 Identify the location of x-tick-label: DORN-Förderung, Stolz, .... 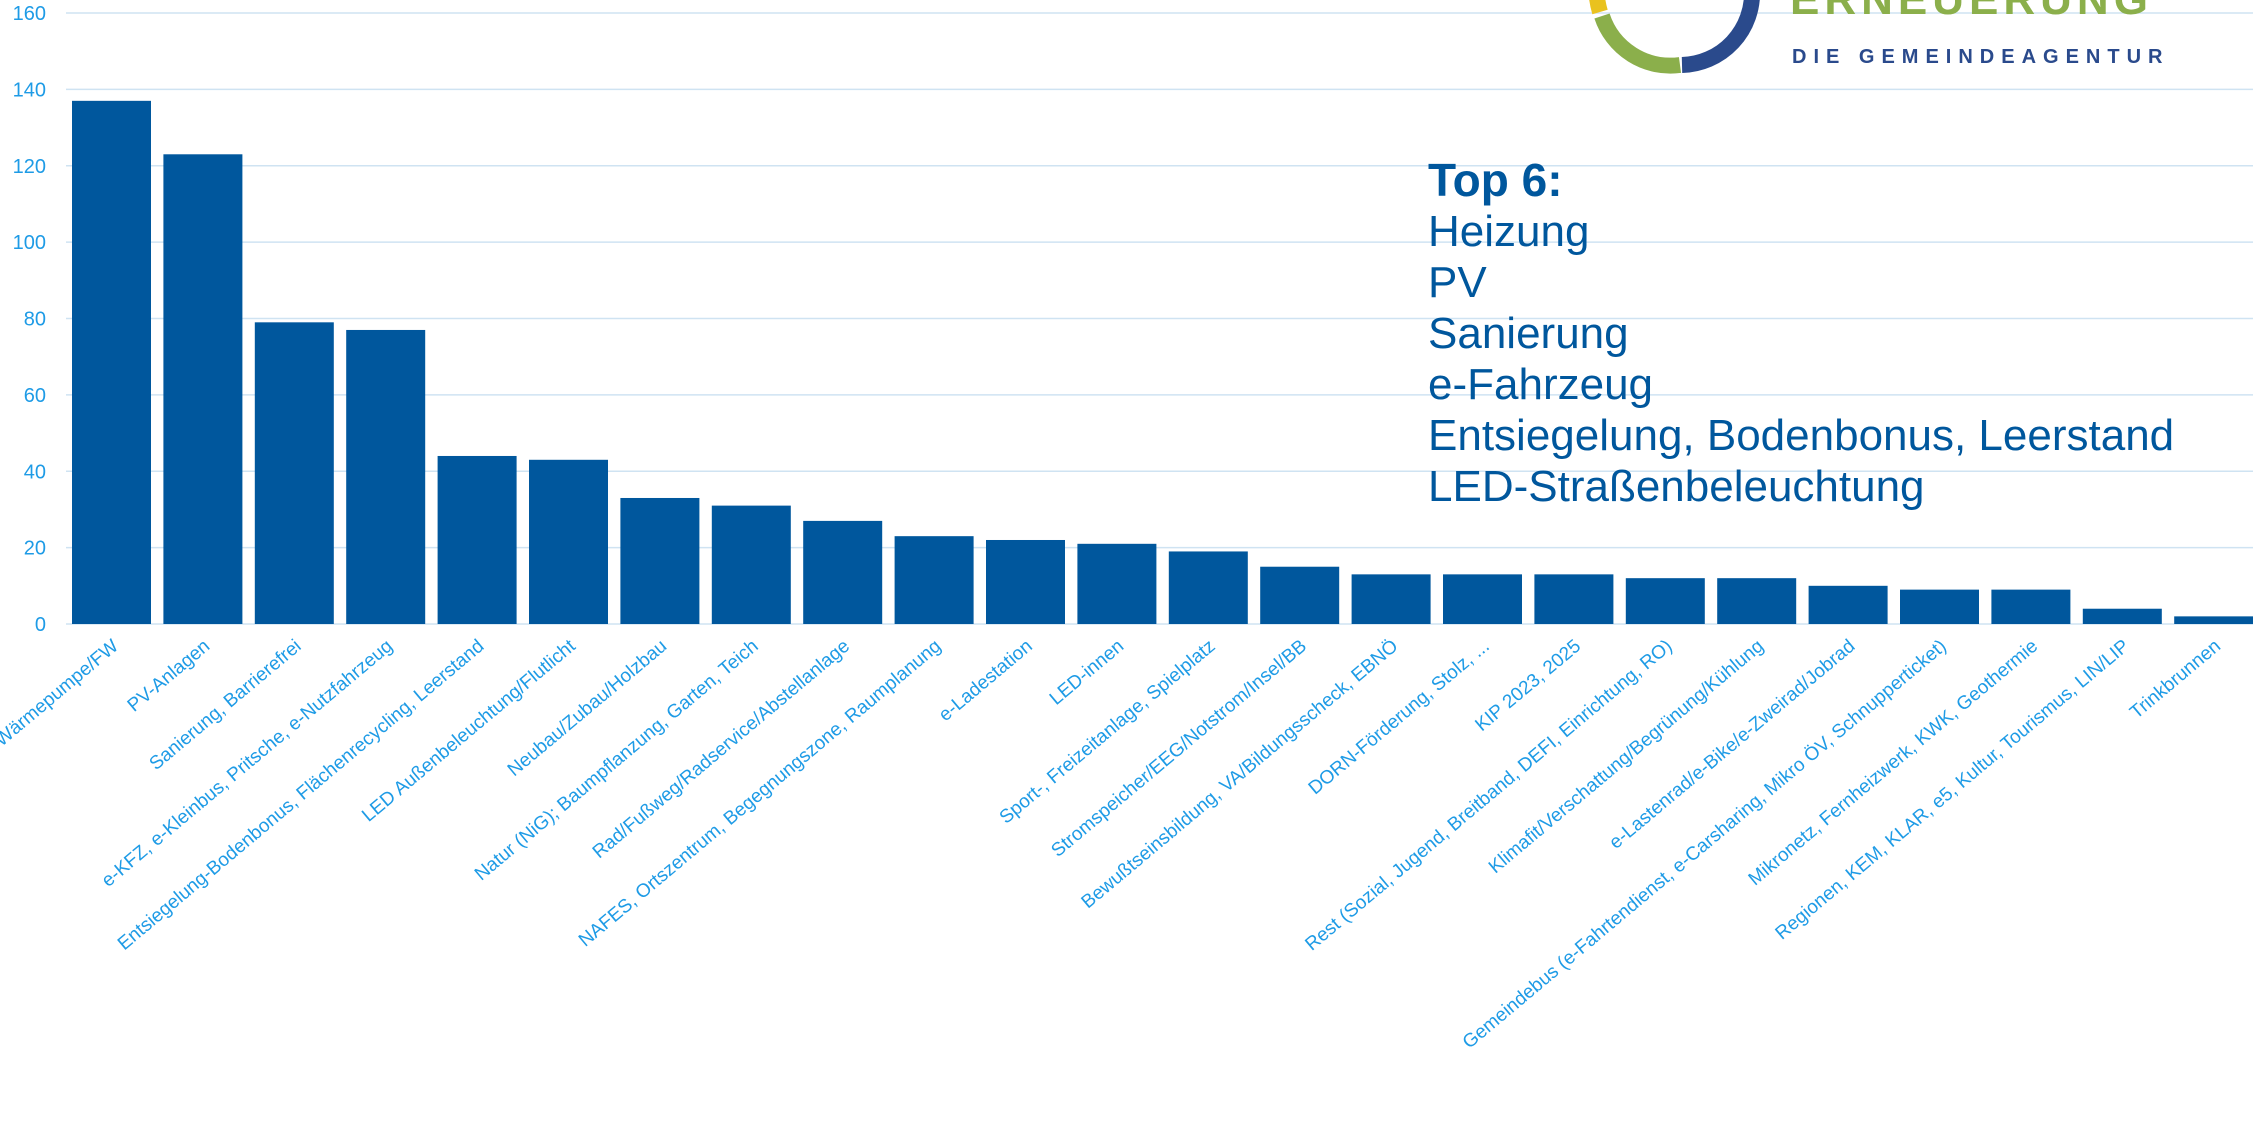
(1399, 717).